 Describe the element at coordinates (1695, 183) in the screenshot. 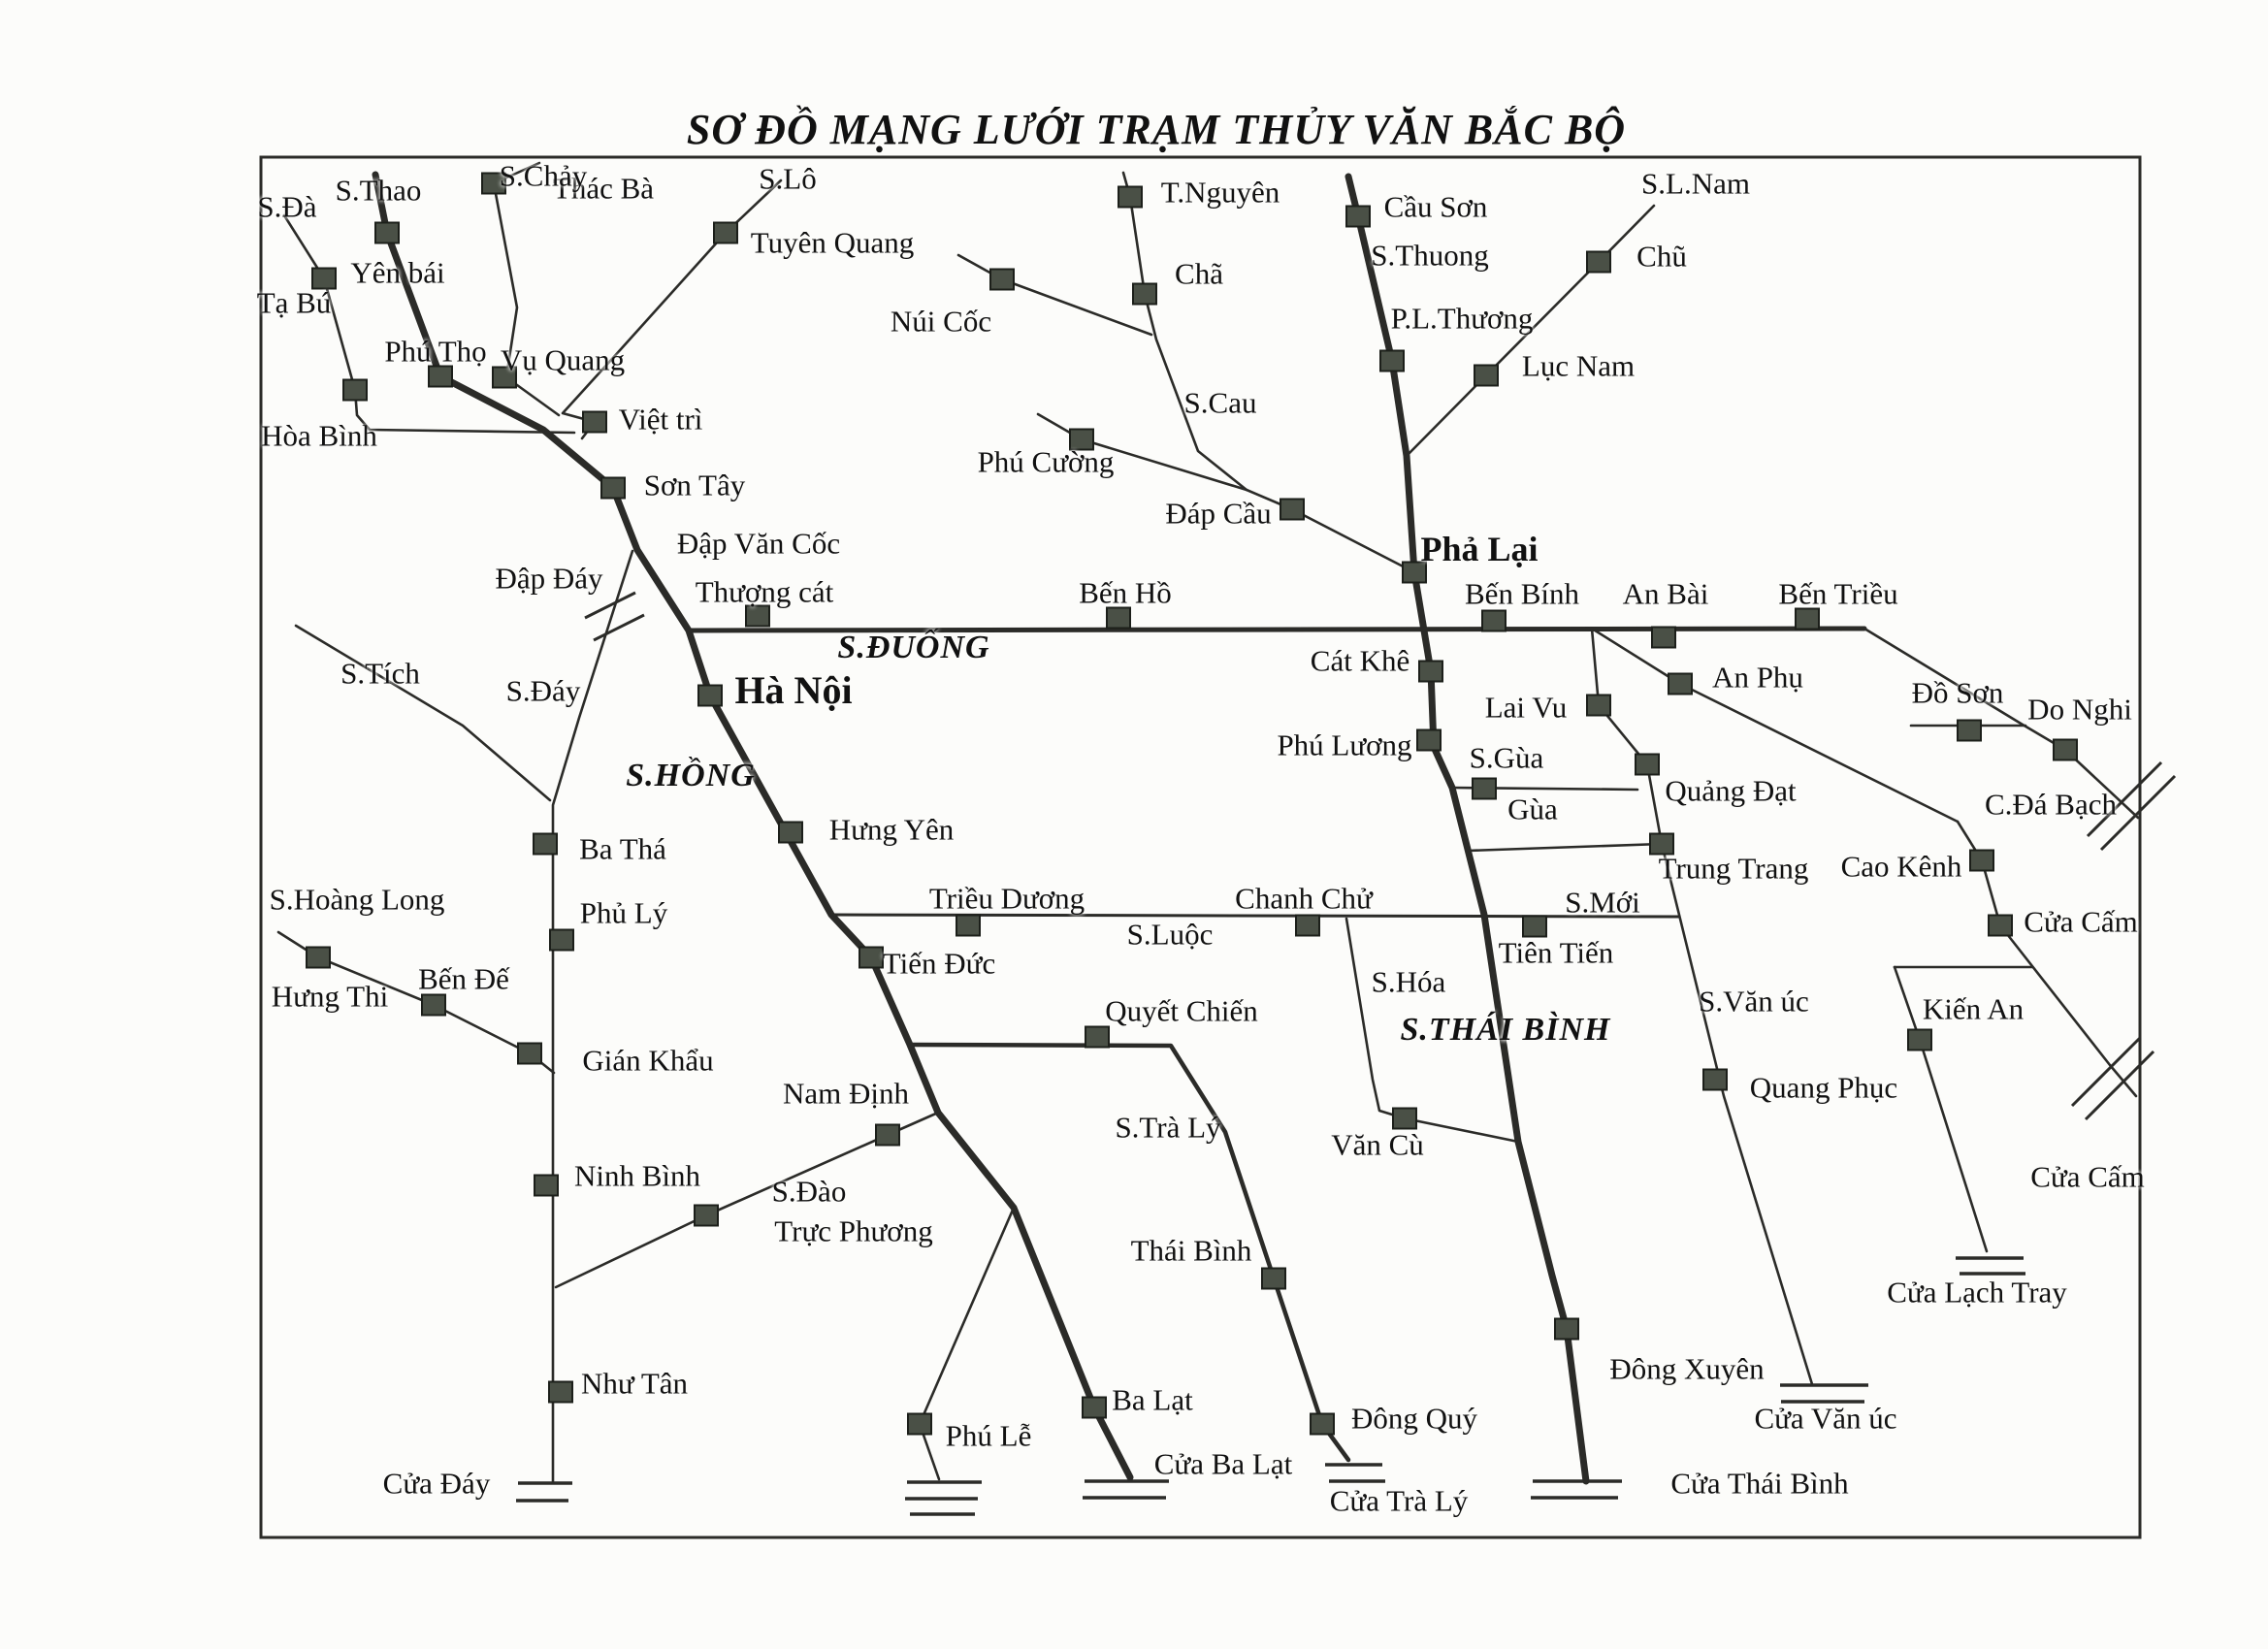

I see `river-label-4: S.L.Nam` at that location.